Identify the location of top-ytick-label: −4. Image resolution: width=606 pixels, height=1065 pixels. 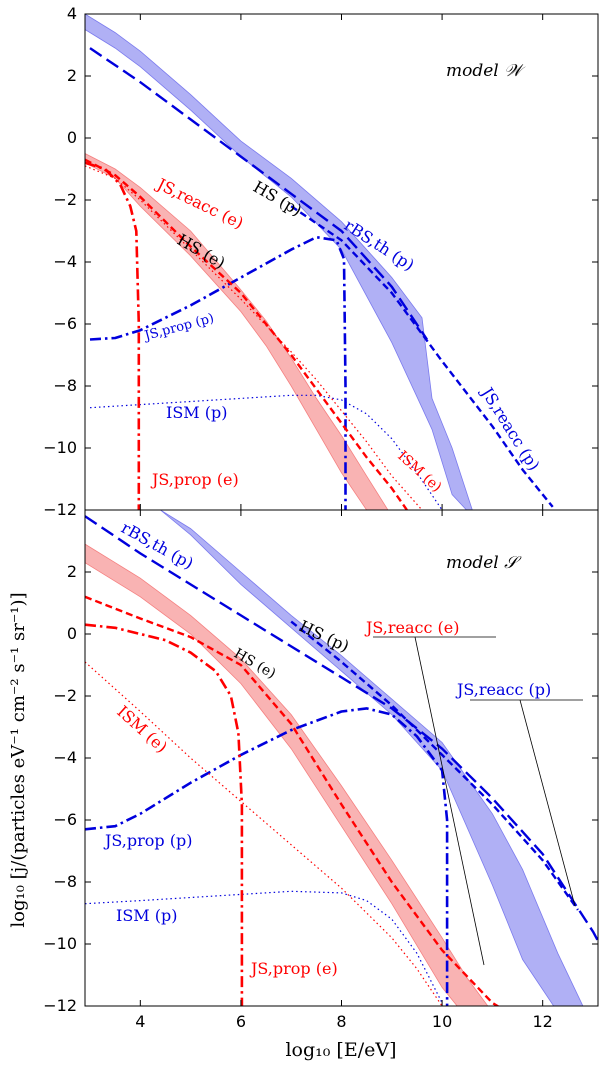
(65, 261).